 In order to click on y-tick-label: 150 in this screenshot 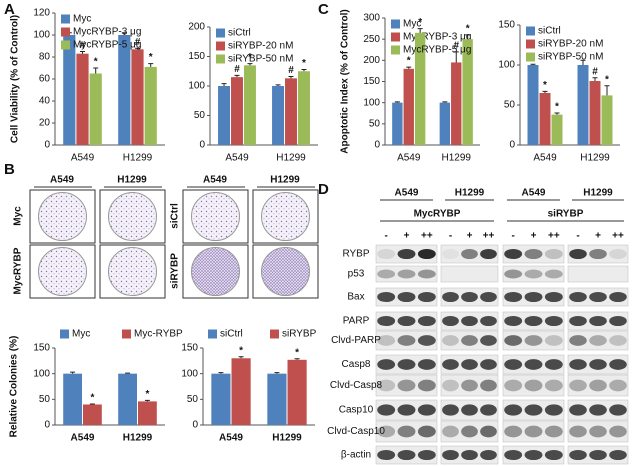, I will do `click(41, 348)`.